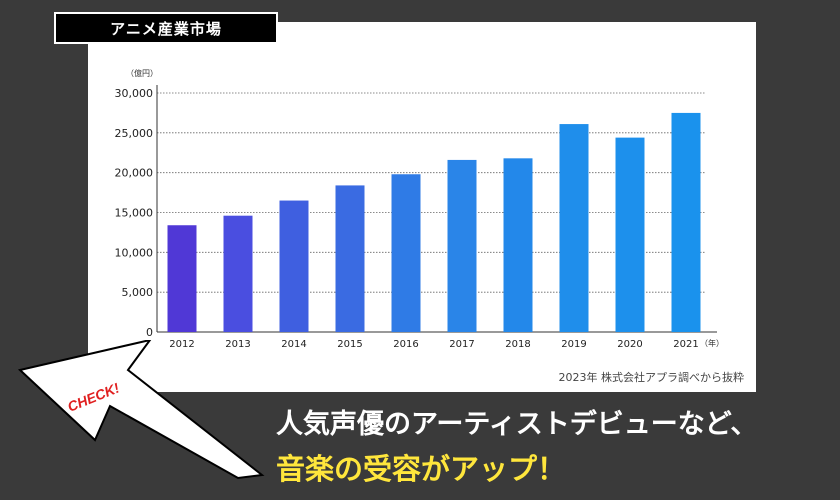  Describe the element at coordinates (134, 93) in the screenshot. I see `y-tick-label: 30,000` at that location.